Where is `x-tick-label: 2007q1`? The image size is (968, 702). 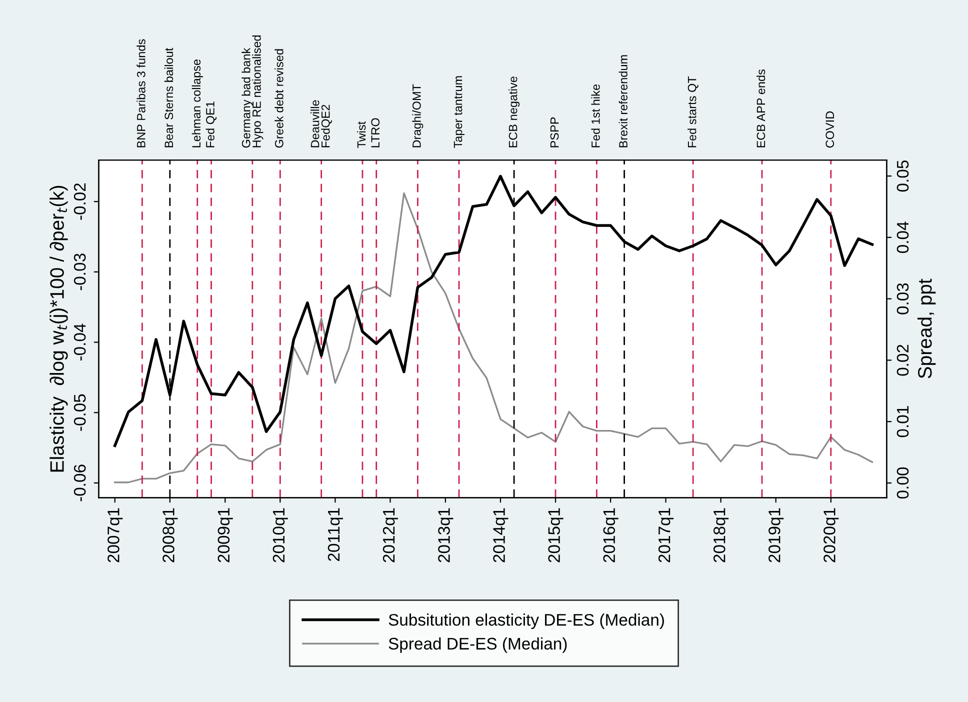
x-tick-label: 2007q1 is located at coordinates (115, 535).